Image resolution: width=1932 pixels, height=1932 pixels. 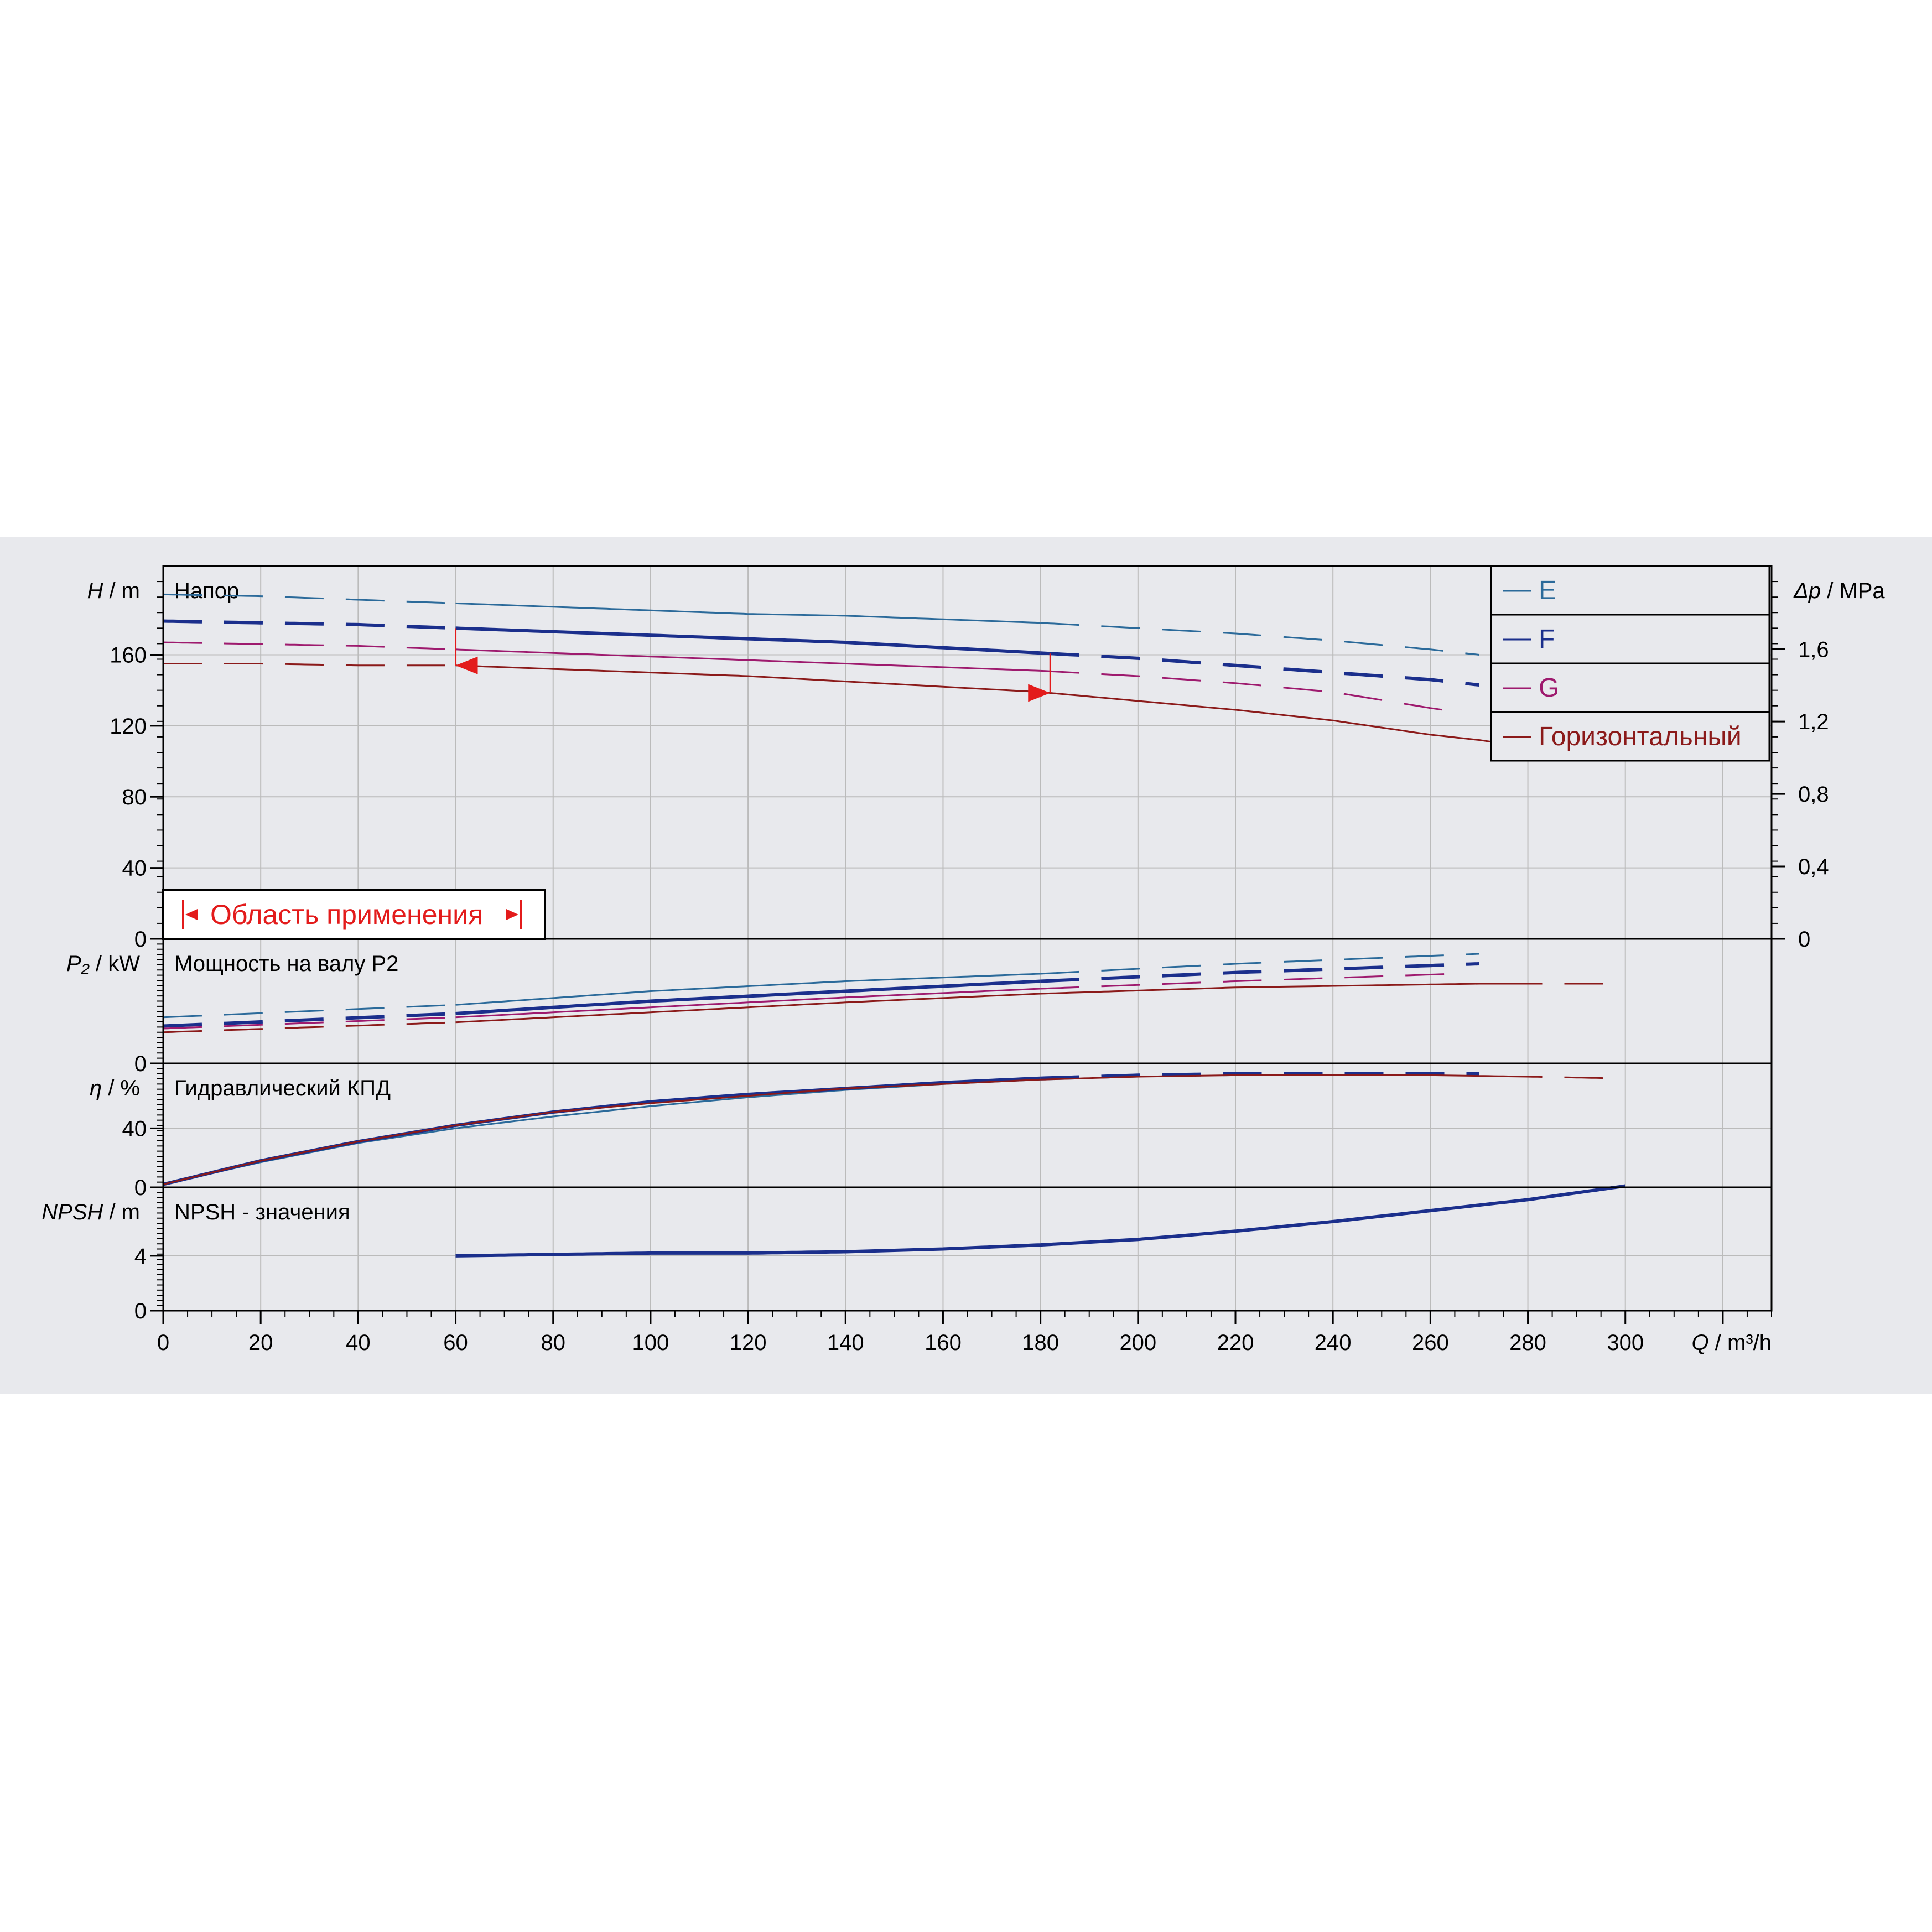 What do you see at coordinates (1527, 1343) in the screenshot?
I see `x-tick-label: 280` at bounding box center [1527, 1343].